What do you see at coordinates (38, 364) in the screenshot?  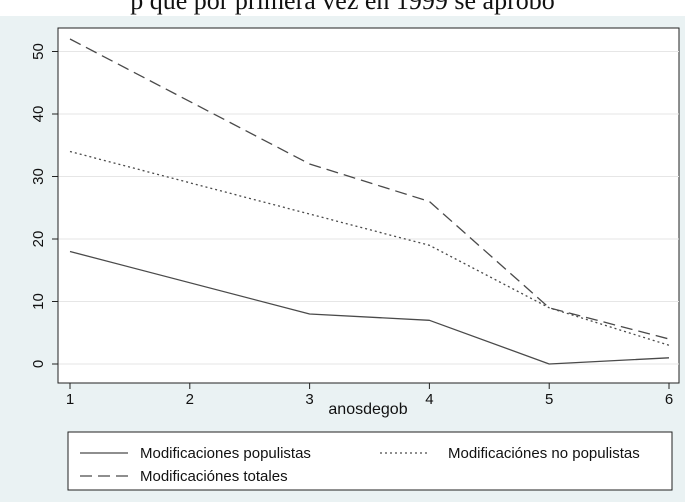 I see `y-tick-label: 0` at bounding box center [38, 364].